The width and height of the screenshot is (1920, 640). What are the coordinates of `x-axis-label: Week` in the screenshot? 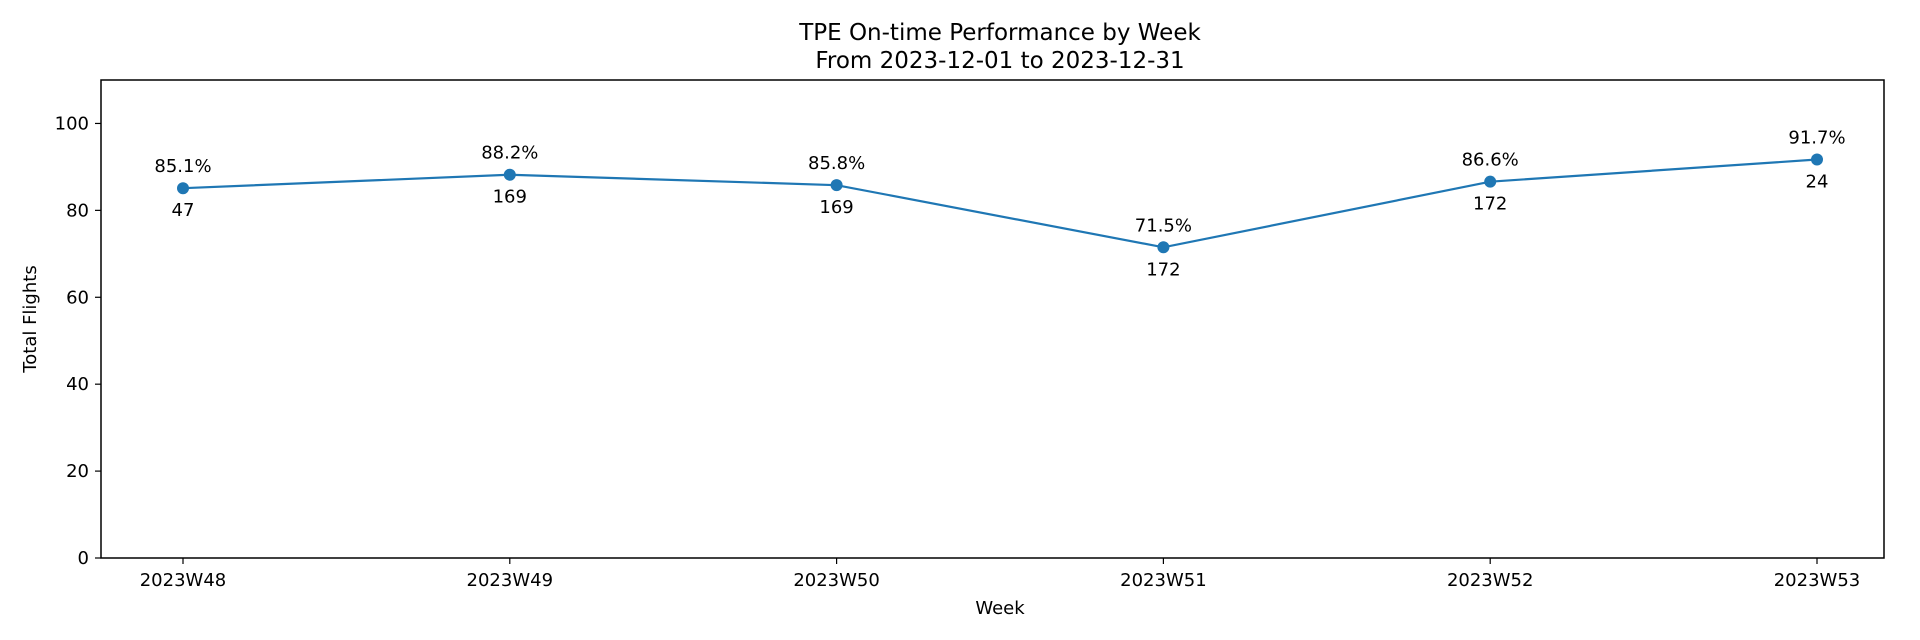 It's located at (1000, 608).